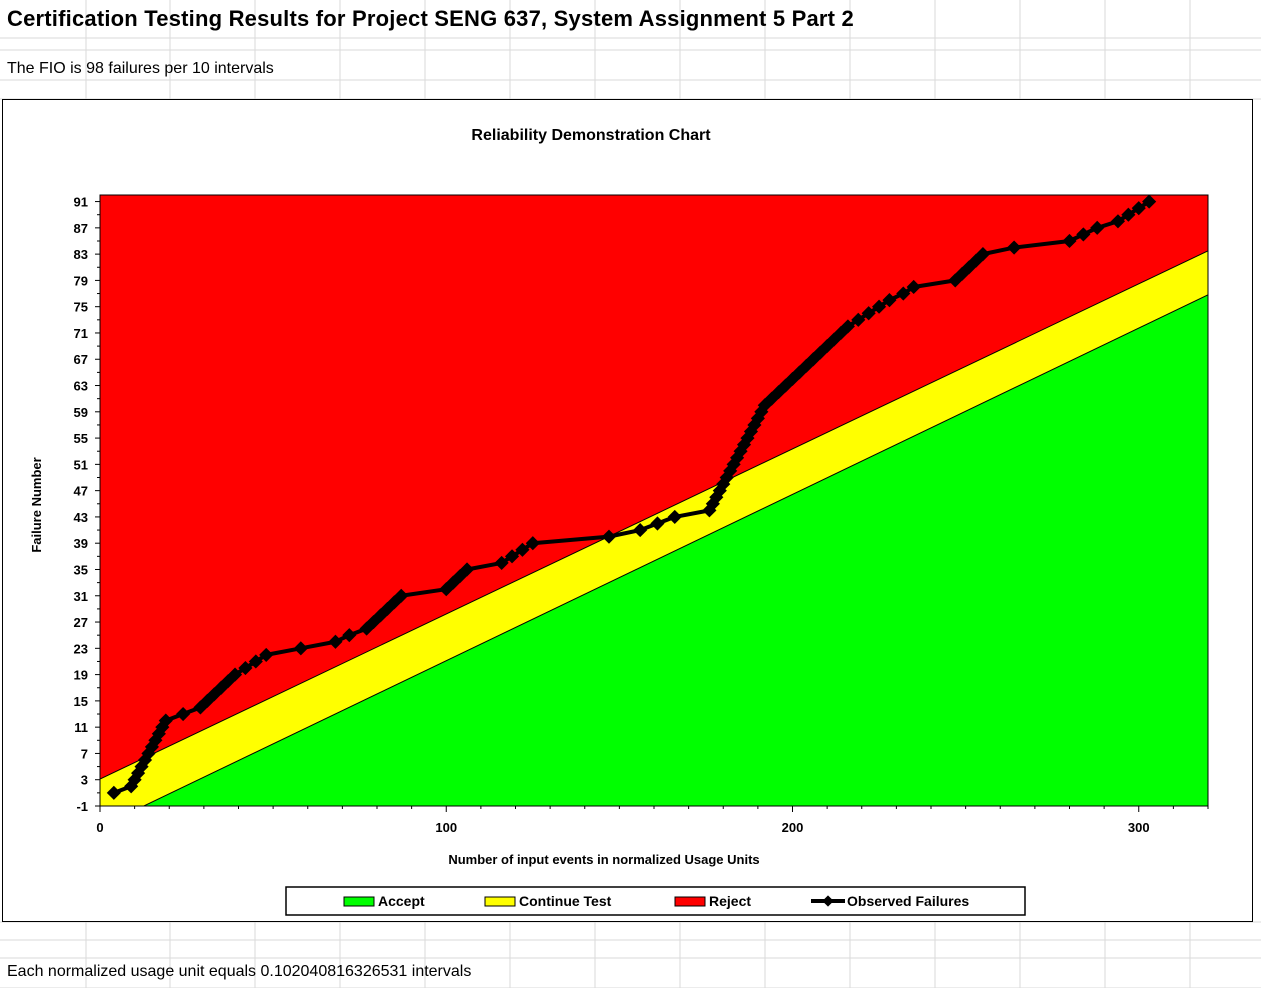 Image resolution: width=1261 pixels, height=988 pixels. What do you see at coordinates (828, 901) in the screenshot?
I see `legend-swatch-observed-marker` at bounding box center [828, 901].